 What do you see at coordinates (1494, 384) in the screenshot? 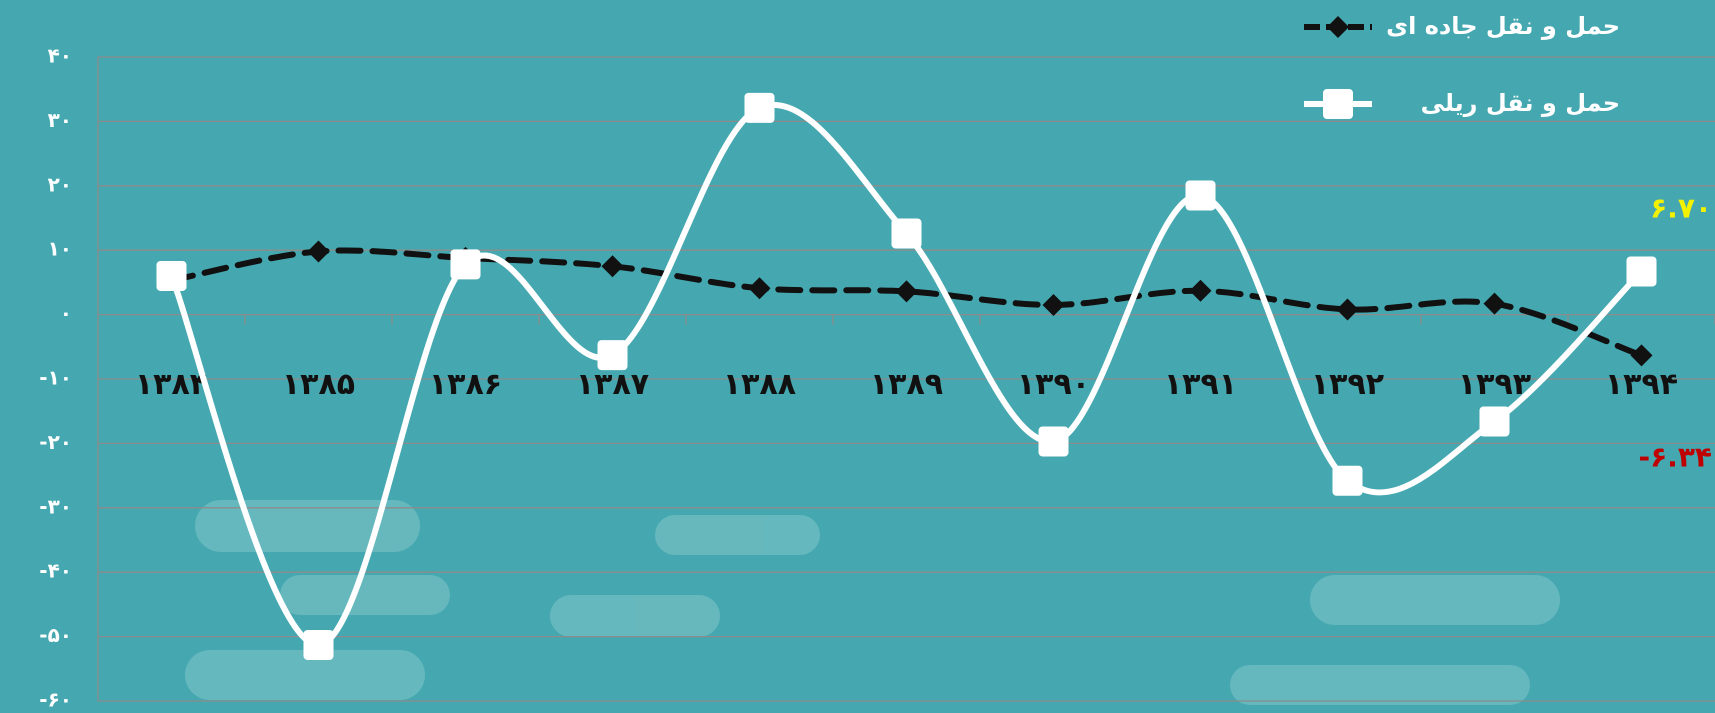
I see `x-tick-label: ۱۳۹۳` at bounding box center [1494, 384].